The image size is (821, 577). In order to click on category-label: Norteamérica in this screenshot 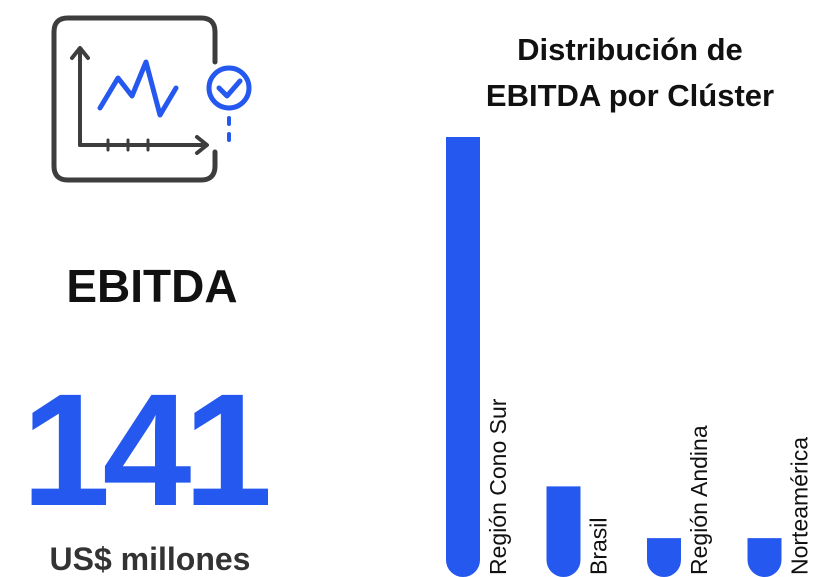, I will do `click(800, 506)`.